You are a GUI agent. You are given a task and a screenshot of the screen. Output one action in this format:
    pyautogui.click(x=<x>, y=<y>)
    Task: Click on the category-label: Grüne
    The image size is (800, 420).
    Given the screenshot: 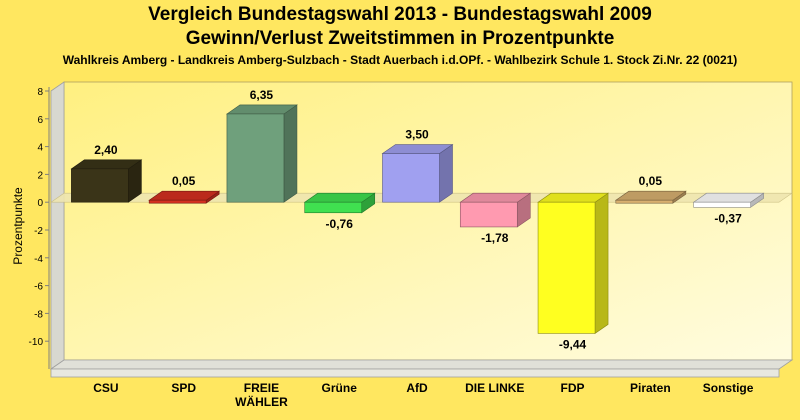 What is the action you would take?
    pyautogui.click(x=340, y=388)
    